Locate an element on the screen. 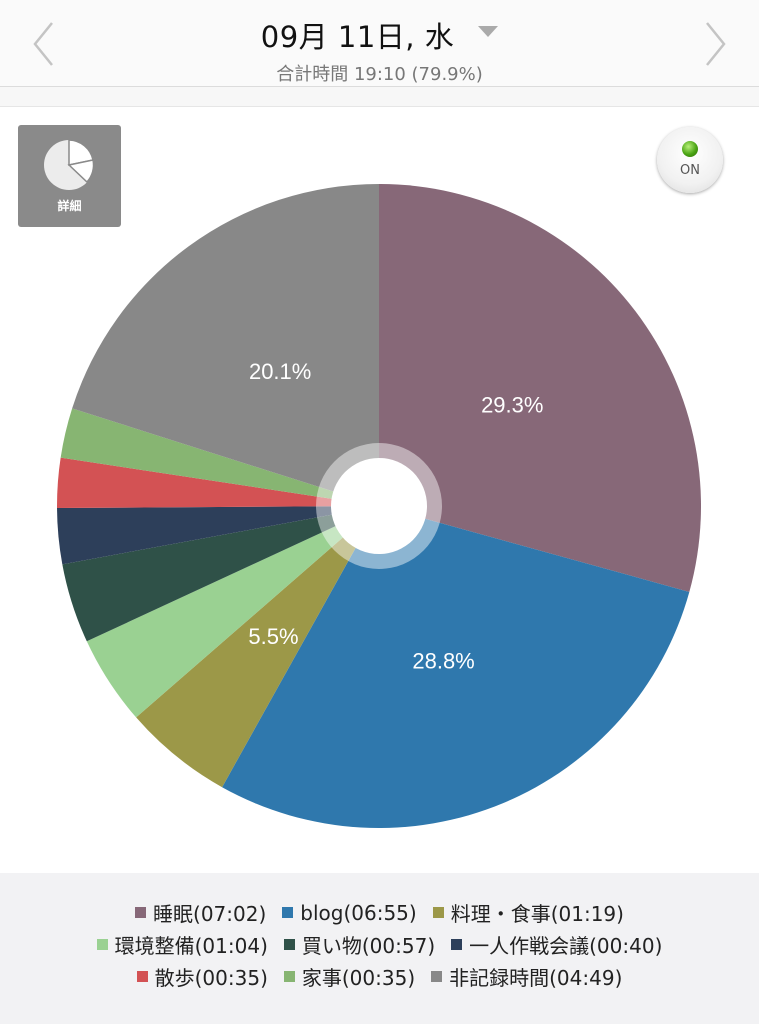  legend-row: 散歩(00:35) 家事(00:35) 非記録時間(04:49) is located at coordinates (379, 976).